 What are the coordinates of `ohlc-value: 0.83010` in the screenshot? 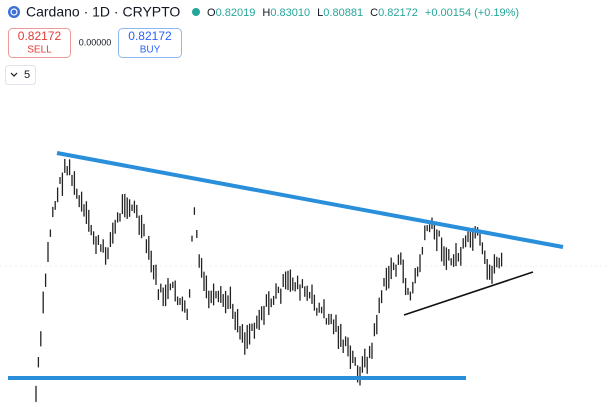 It's located at (290, 13).